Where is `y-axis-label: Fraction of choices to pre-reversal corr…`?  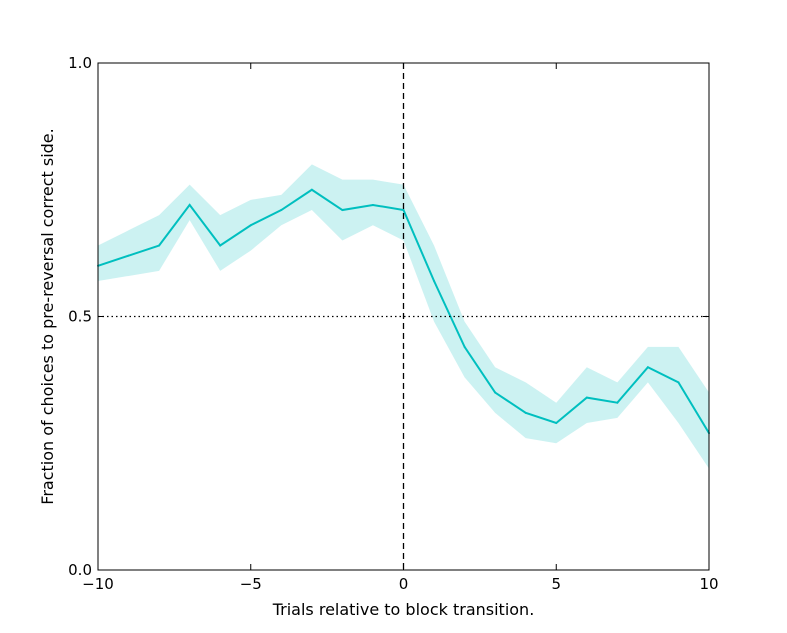
y-axis-label: Fraction of choices to pre-reversal corr… is located at coordinates (47, 316).